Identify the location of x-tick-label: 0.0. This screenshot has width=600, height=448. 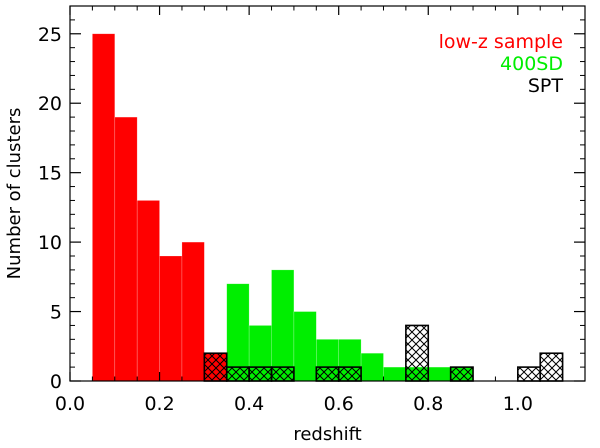
(70, 404).